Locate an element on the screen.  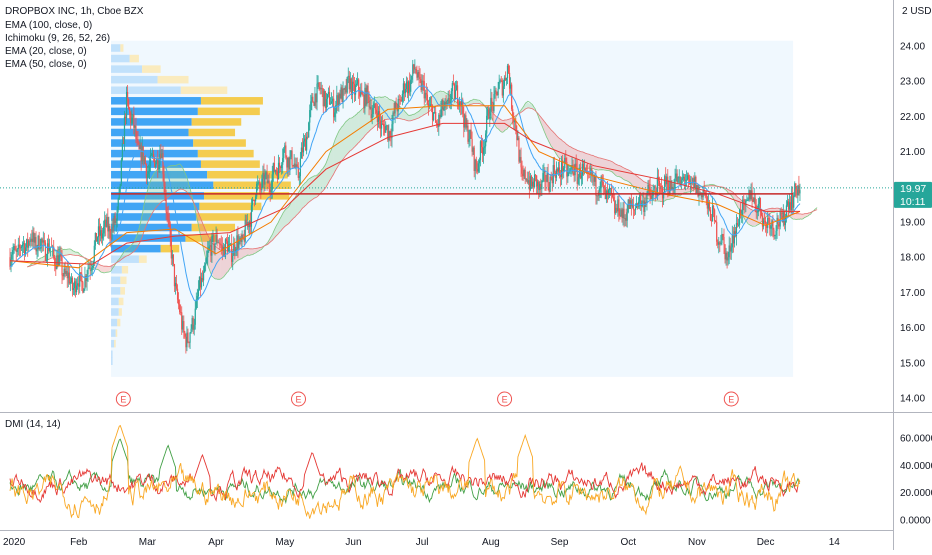
dmi-axis: 0.0000 20.0000 40.0000 60.0000 is located at coordinates (916, 480).